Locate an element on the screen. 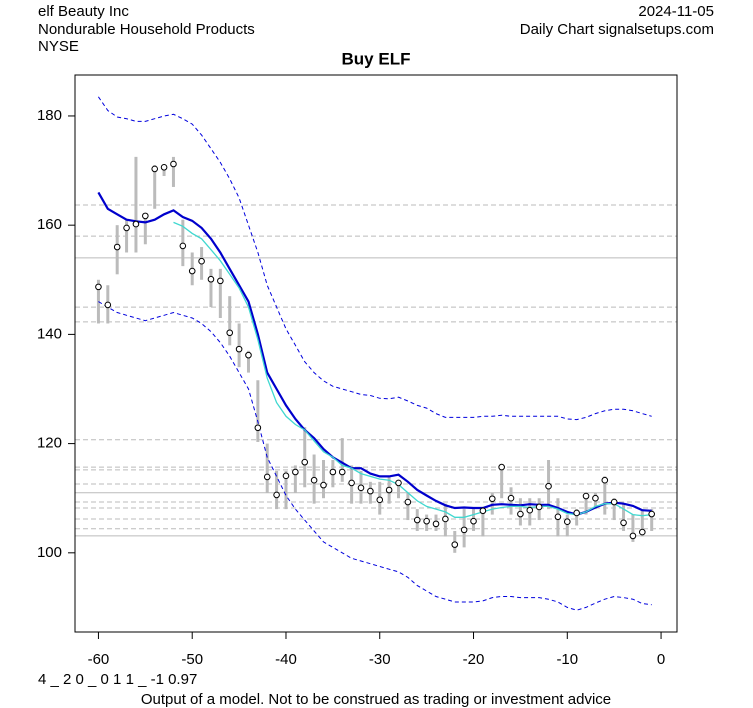  y-tick-label: 140 is located at coordinates (49, 333).